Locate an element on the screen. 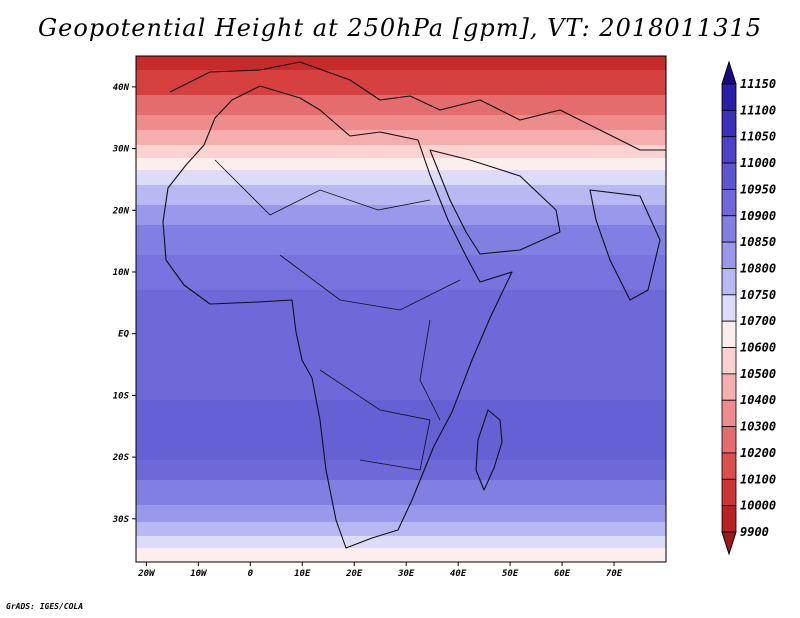 This screenshot has height=618, width=800. lon-tick-label: 20W is located at coordinates (146, 574).